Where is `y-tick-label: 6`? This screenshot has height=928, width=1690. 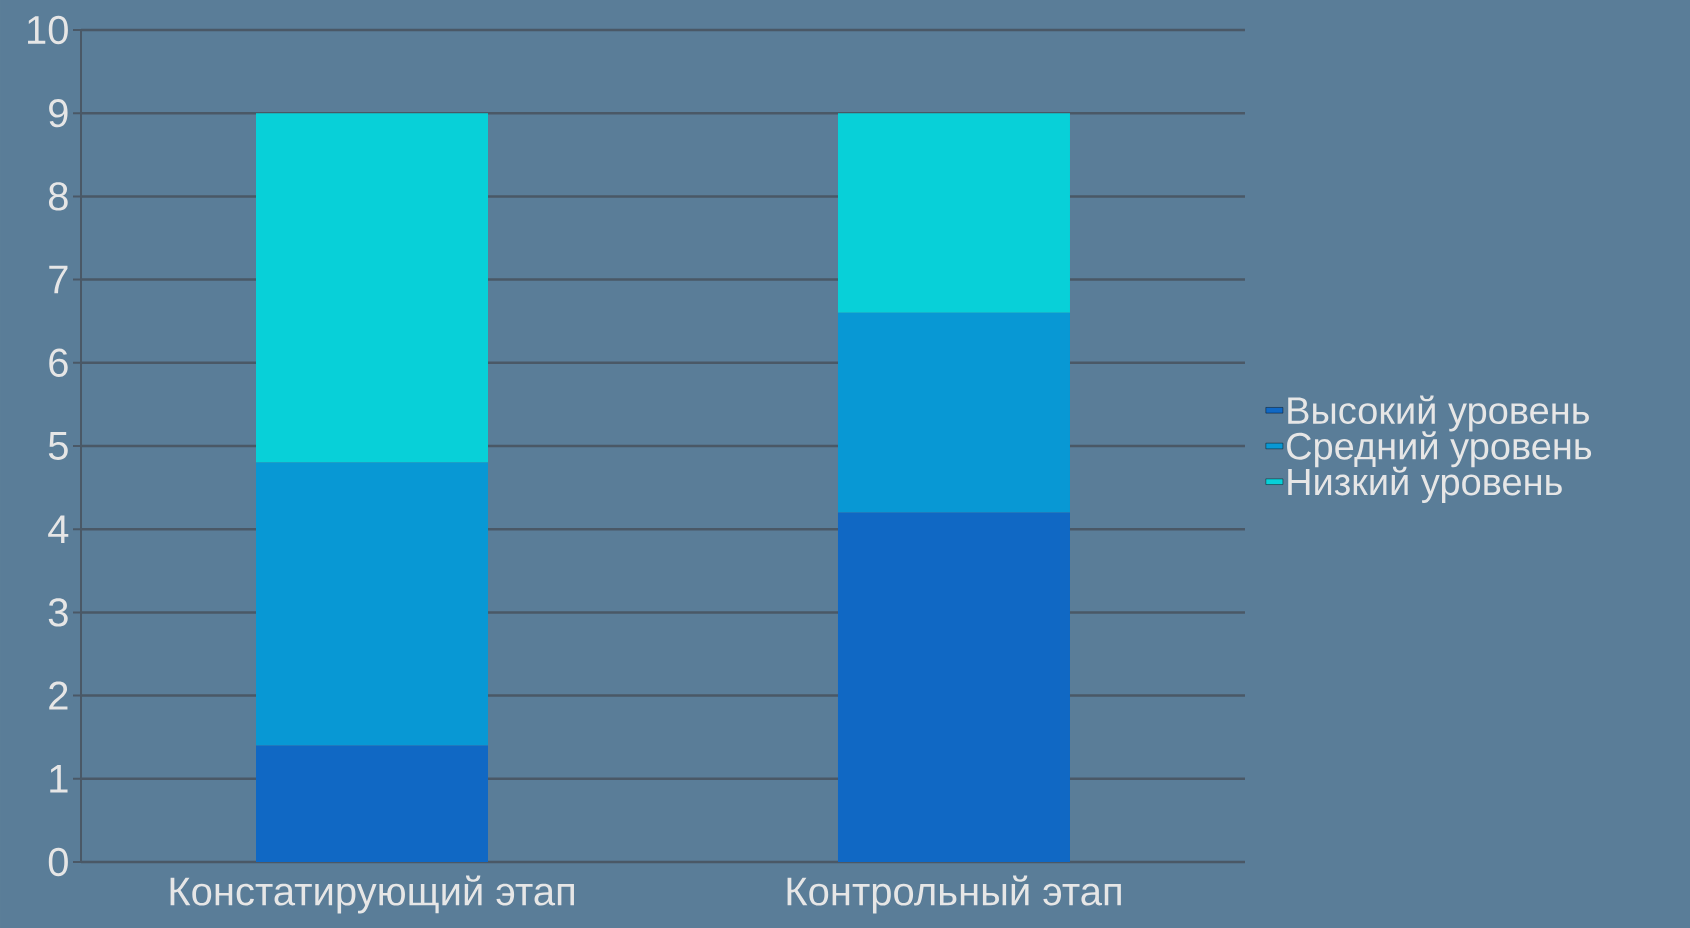
y-tick-label: 6 is located at coordinates (58, 362).